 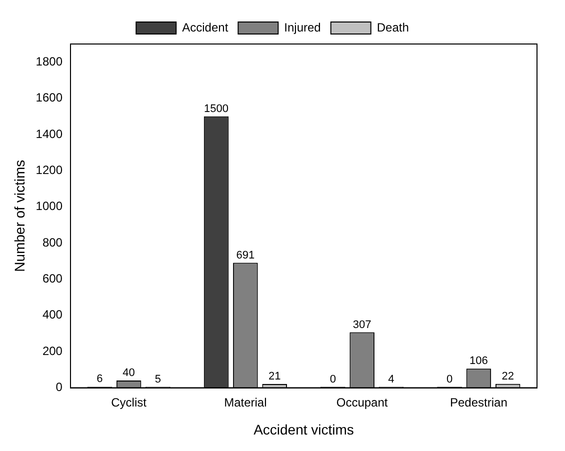 What do you see at coordinates (391, 379) in the screenshot?
I see `data-label: 4` at bounding box center [391, 379].